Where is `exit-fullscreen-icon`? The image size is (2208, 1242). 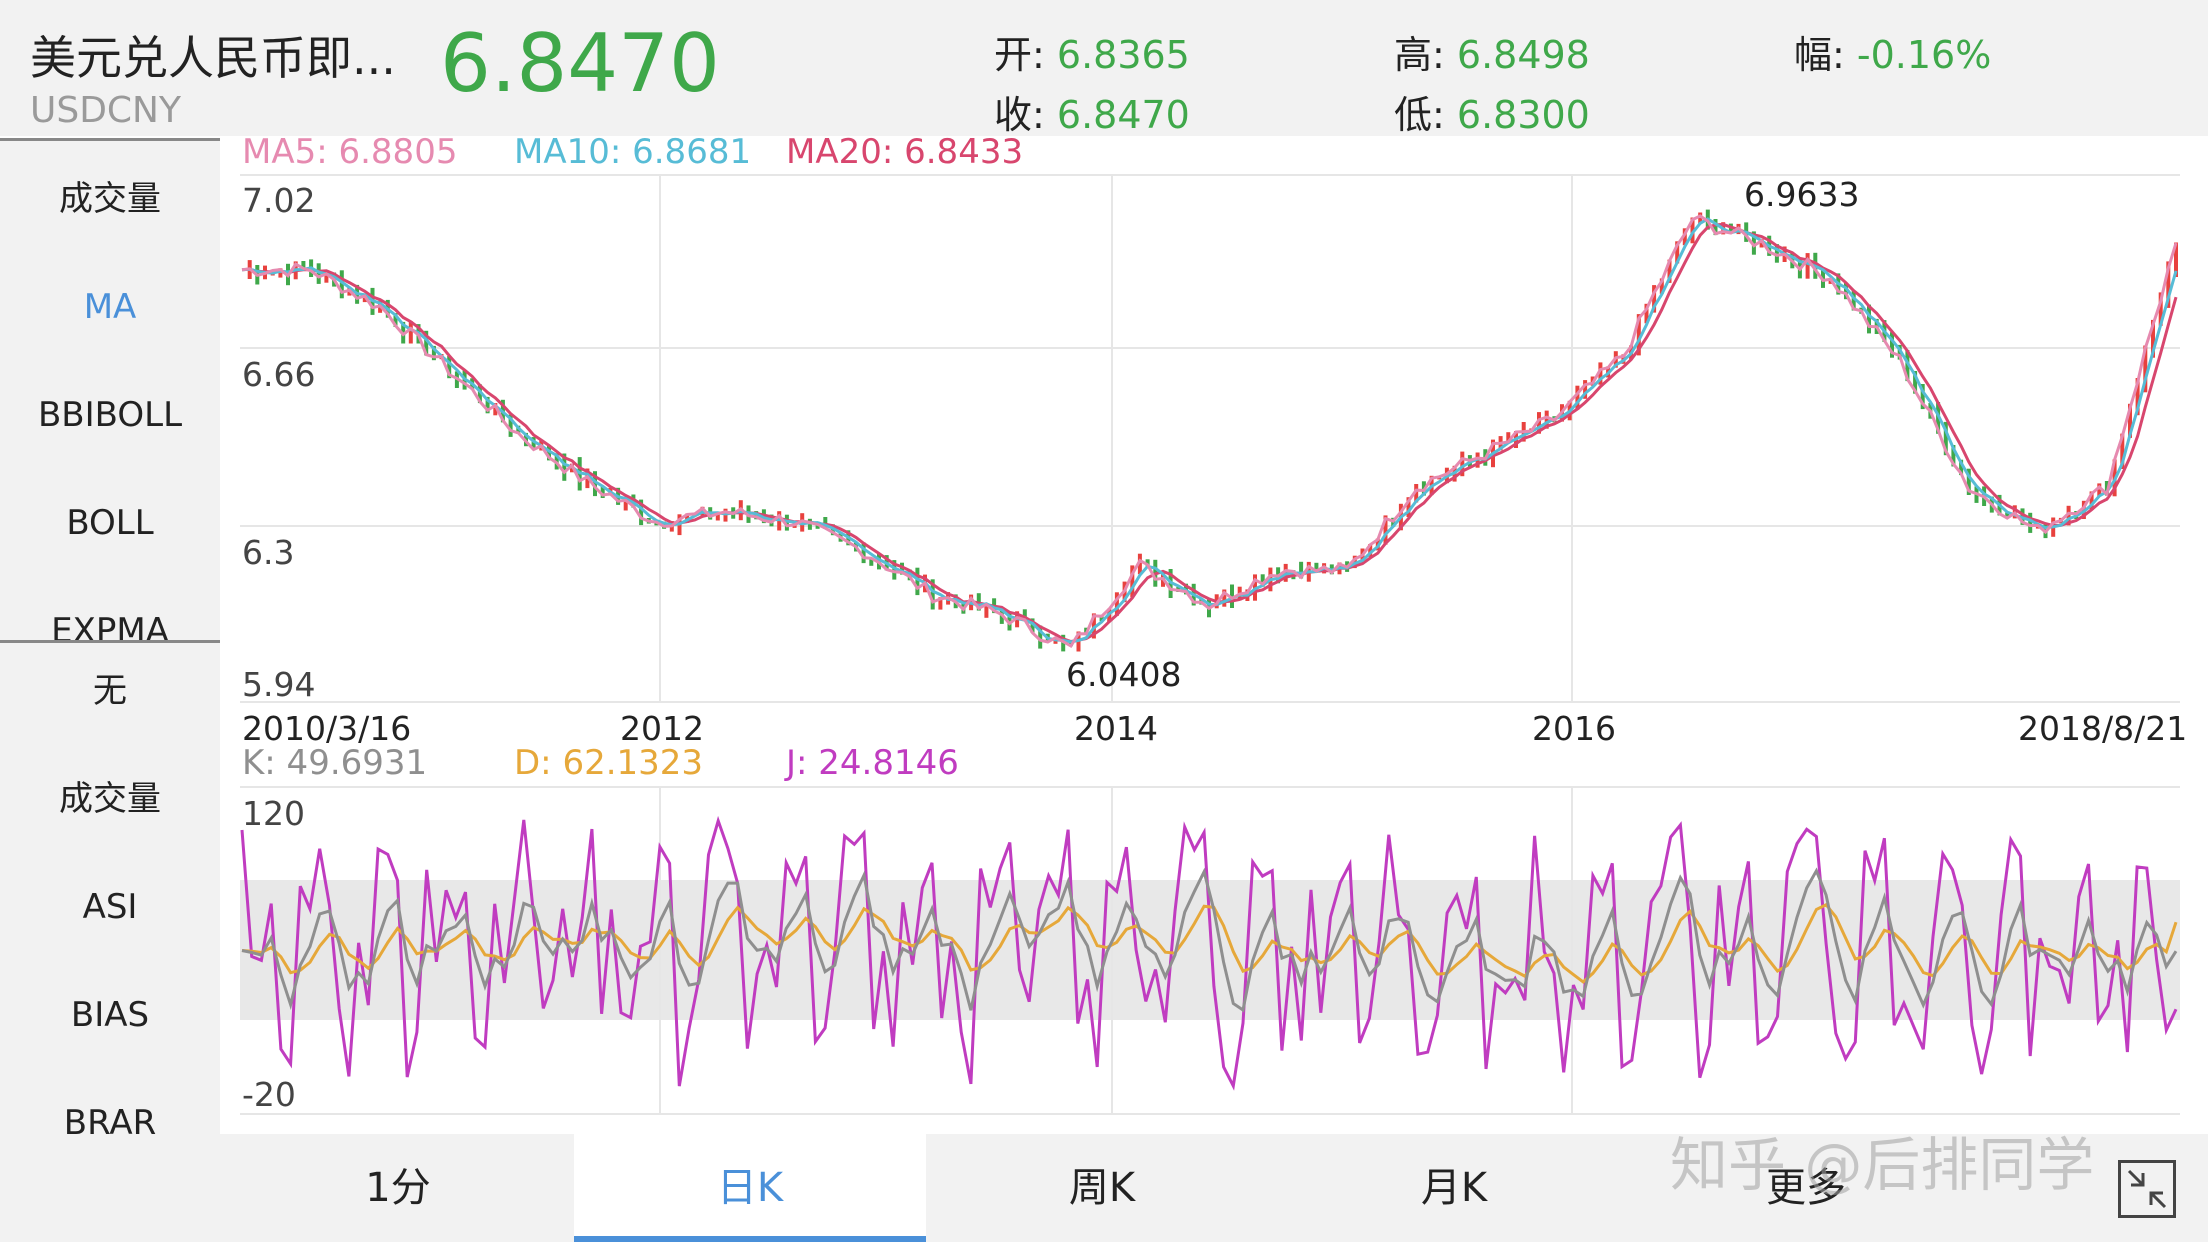
exit-fullscreen-icon is located at coordinates (2147, 1189).